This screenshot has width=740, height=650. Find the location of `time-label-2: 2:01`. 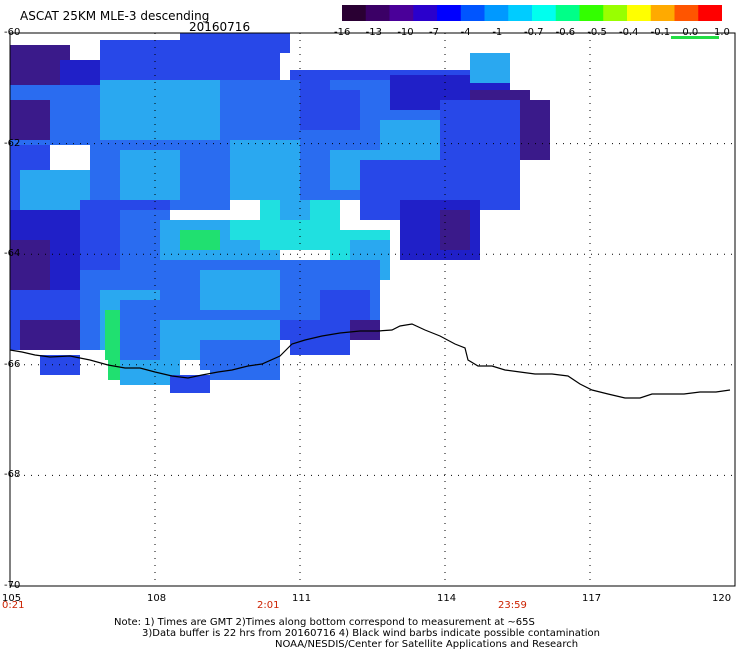

time-label-2: 2:01 is located at coordinates (268, 605).